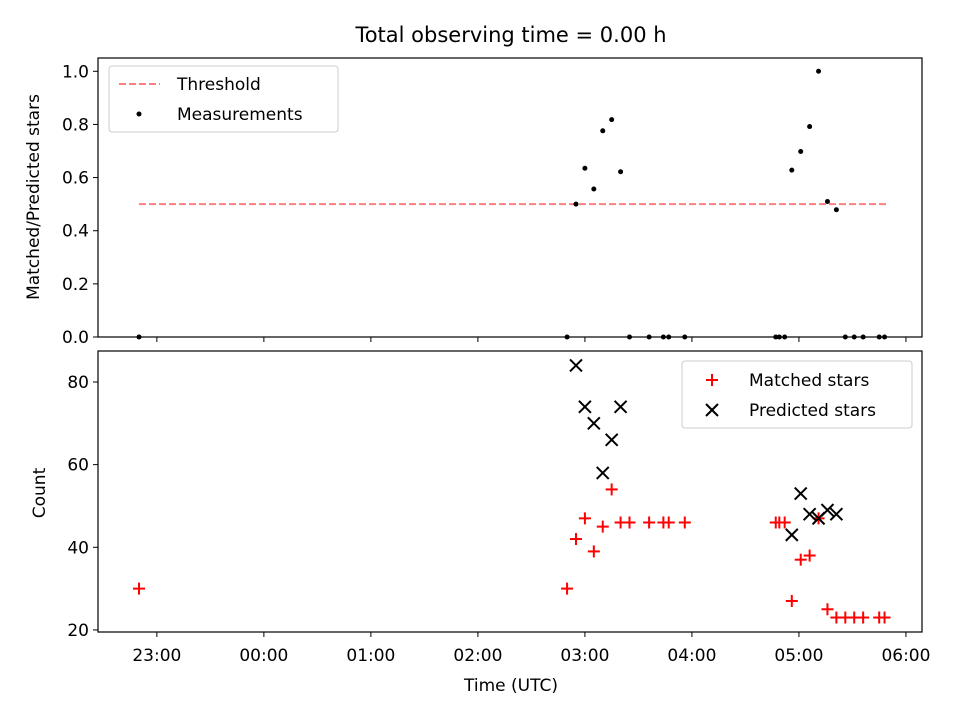 Image resolution: width=960 pixels, height=720 pixels. I want to click on x-tick-label: 23:00, so click(156, 656).